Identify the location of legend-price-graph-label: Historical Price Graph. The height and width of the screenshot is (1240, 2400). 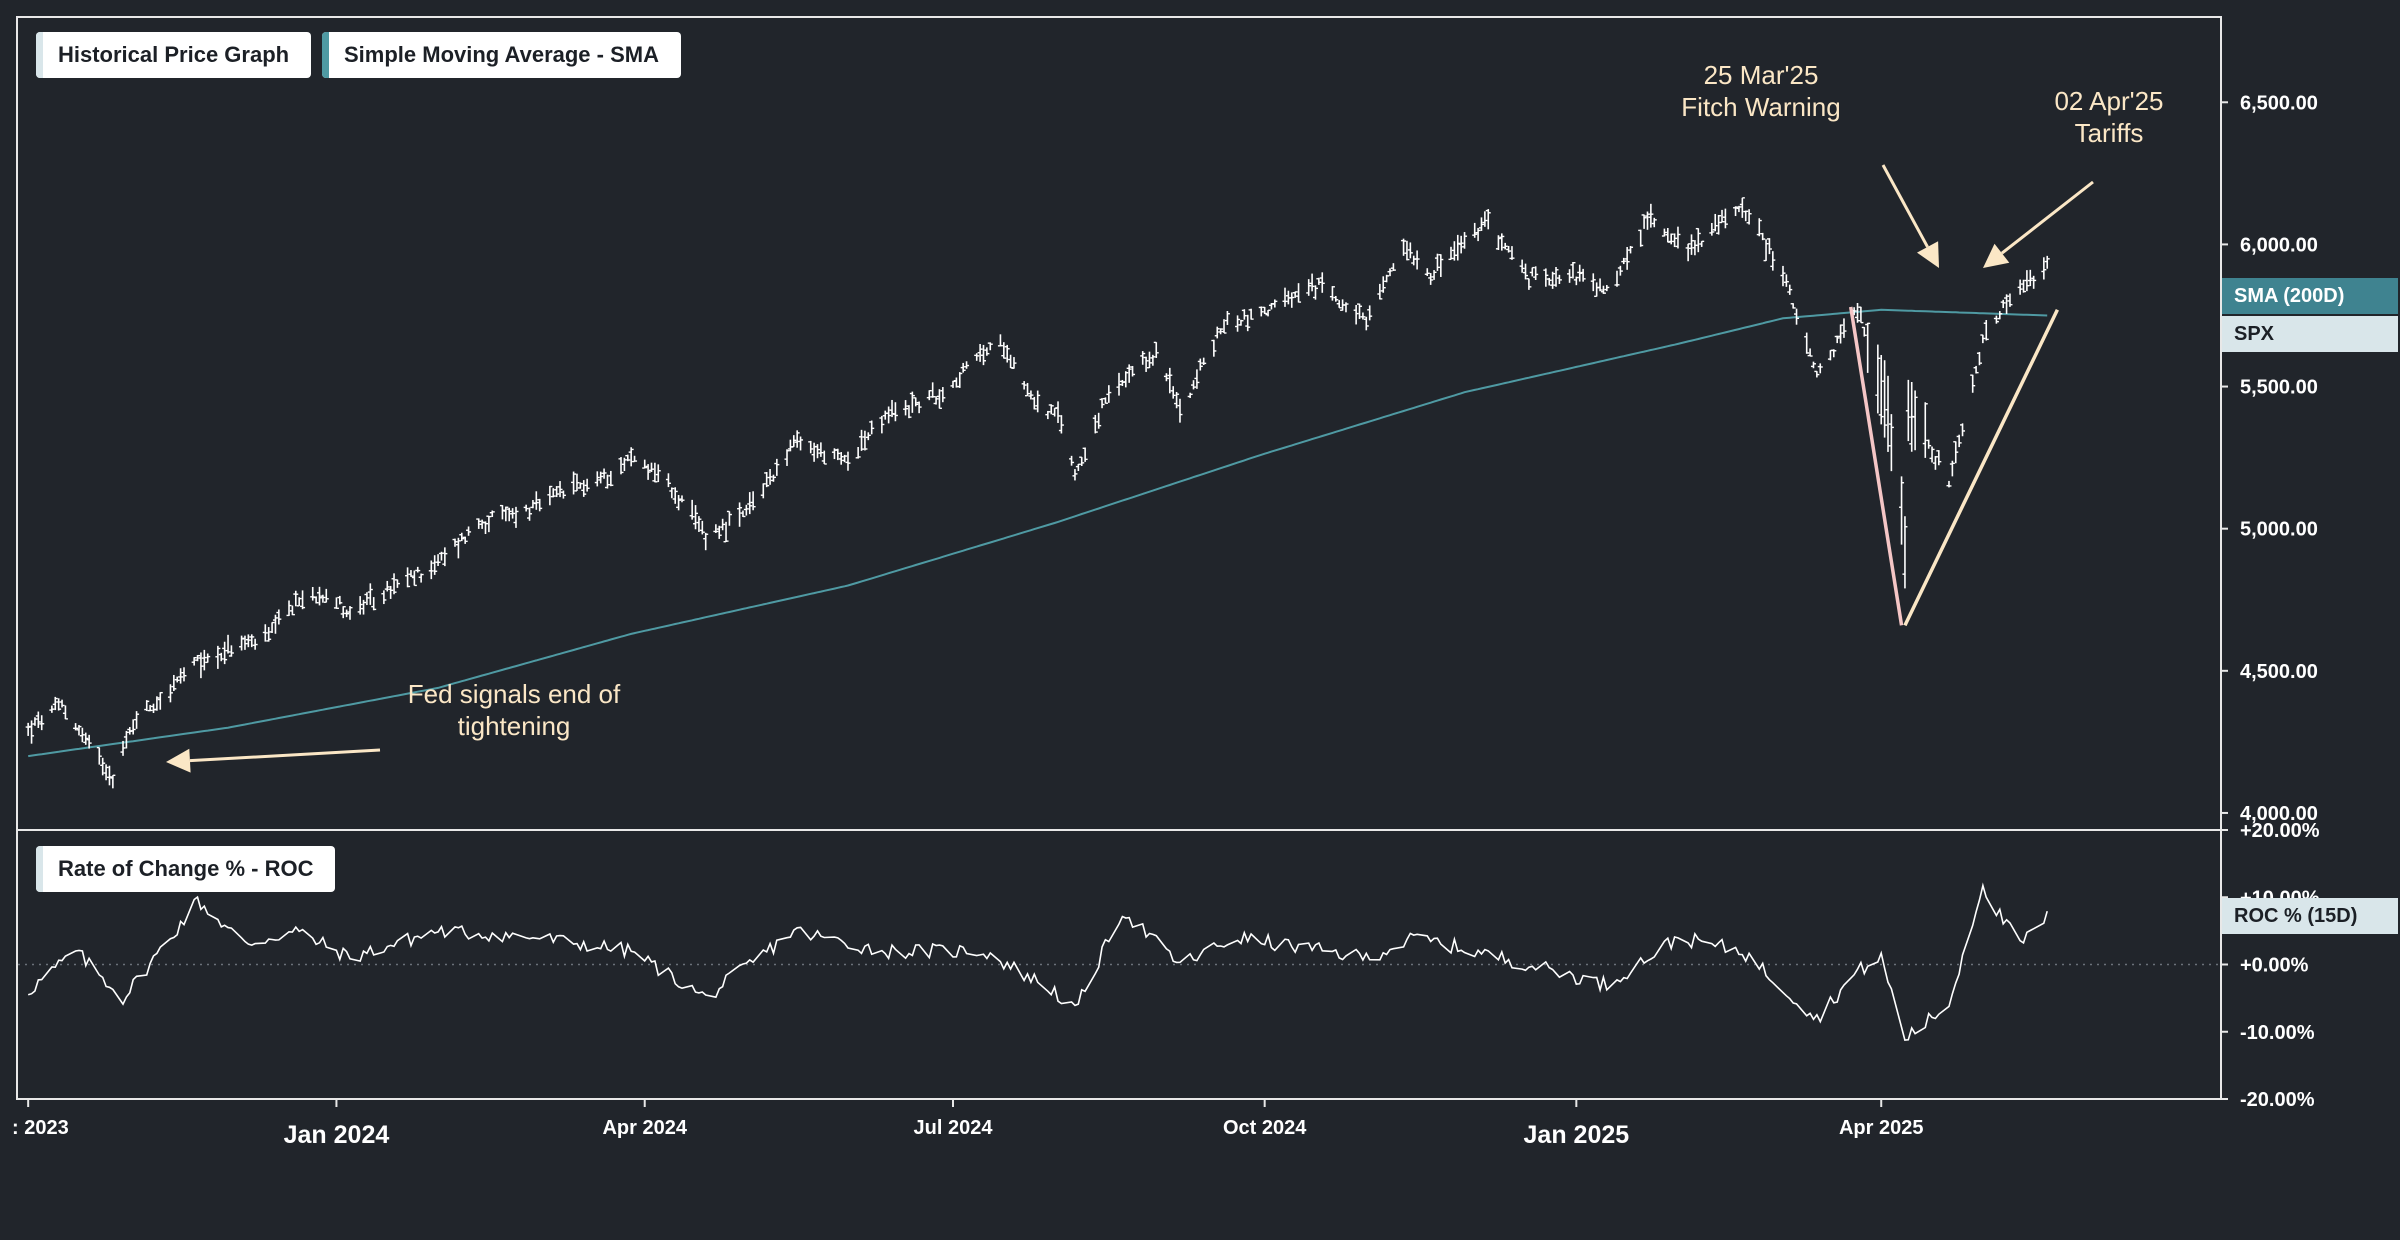
(174, 54).